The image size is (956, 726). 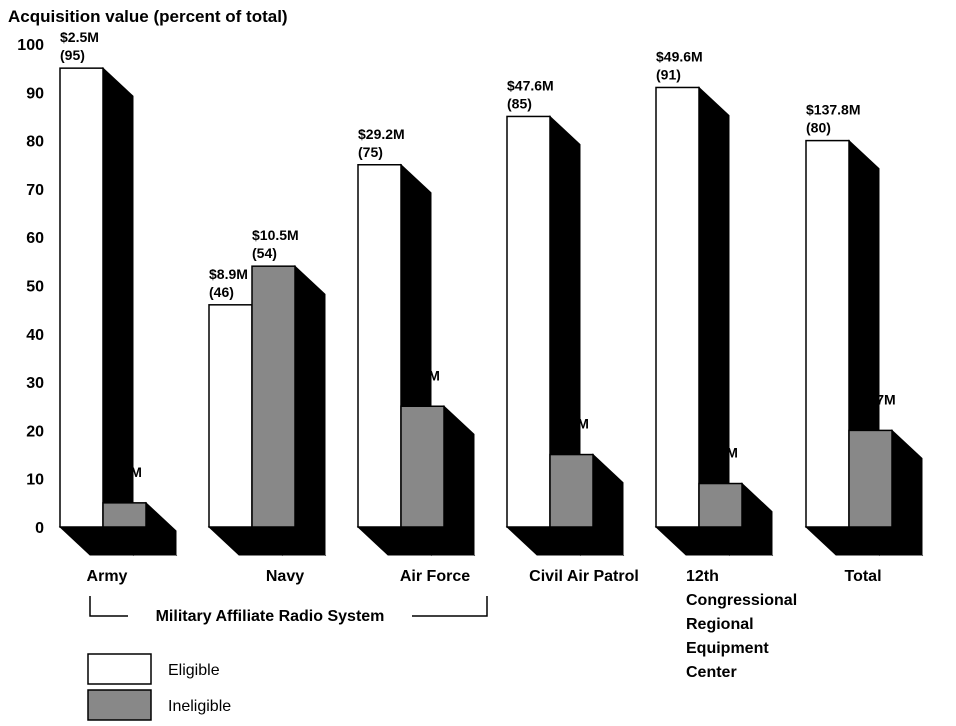 I want to click on y-tick-label: 10, so click(x=35, y=480).